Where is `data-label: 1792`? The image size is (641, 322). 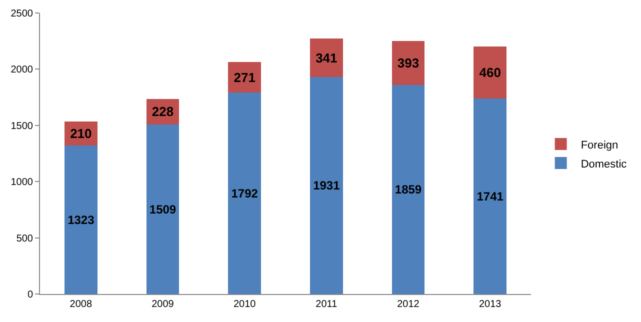
data-label: 1792 is located at coordinates (244, 193).